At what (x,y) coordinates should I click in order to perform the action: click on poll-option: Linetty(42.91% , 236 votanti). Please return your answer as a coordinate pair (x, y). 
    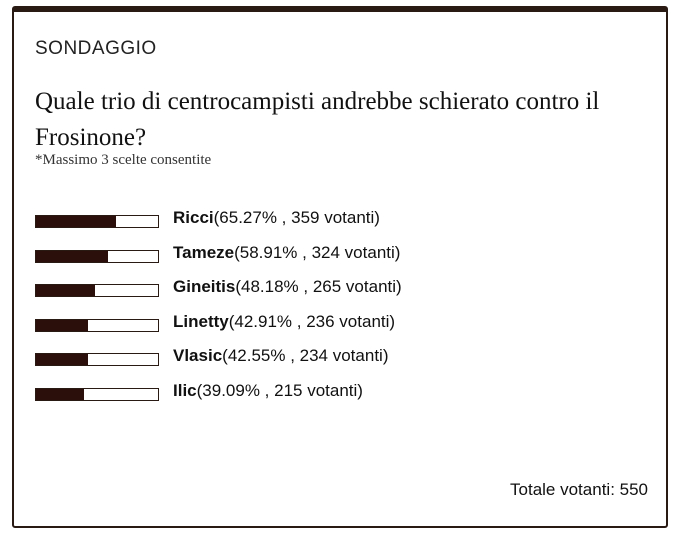
    Looking at the image, I should click on (345, 329).